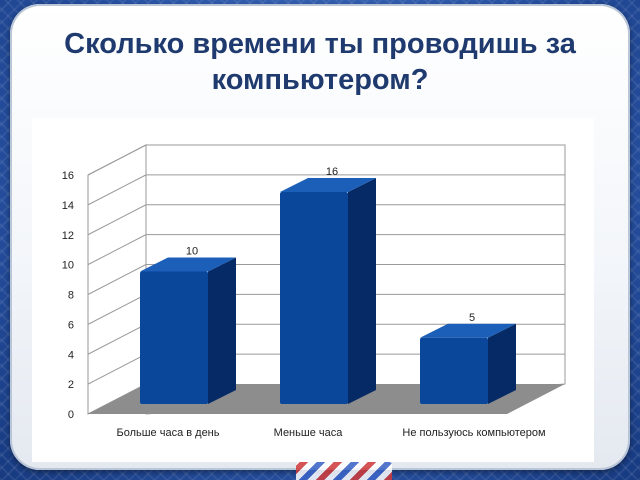 The image size is (640, 480). Describe the element at coordinates (71, 325) in the screenshot. I see `y-tick-label: 6` at that location.